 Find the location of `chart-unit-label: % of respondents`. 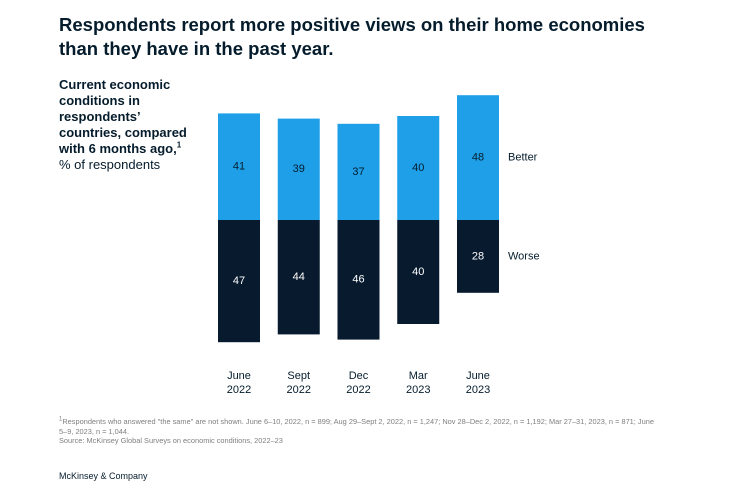

chart-unit-label: % of respondents is located at coordinates (110, 164).